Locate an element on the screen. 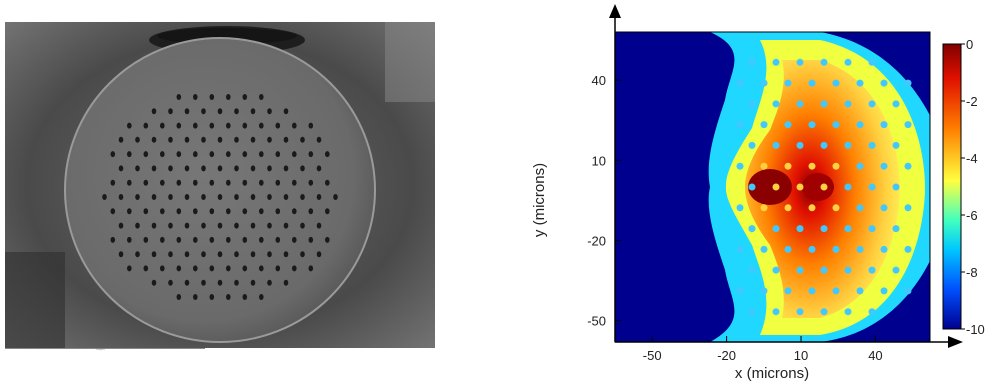 The width and height of the screenshot is (993, 383). colorbar is located at coordinates (952, 186).